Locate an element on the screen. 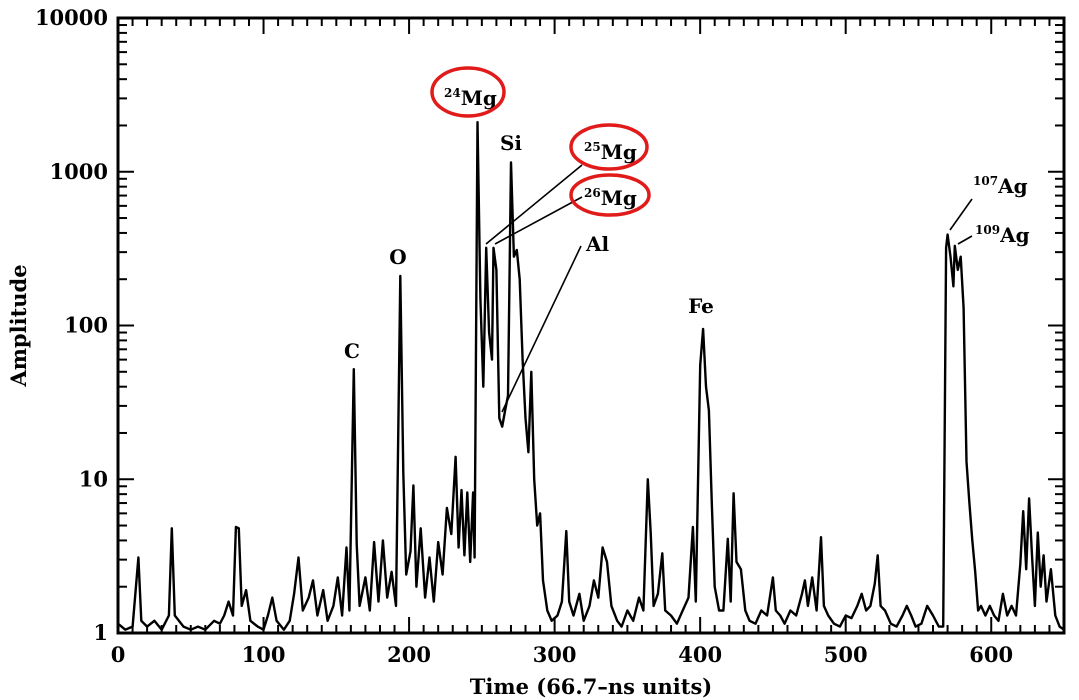 The height and width of the screenshot is (700, 1079). peak-label: Si is located at coordinates (511, 143).